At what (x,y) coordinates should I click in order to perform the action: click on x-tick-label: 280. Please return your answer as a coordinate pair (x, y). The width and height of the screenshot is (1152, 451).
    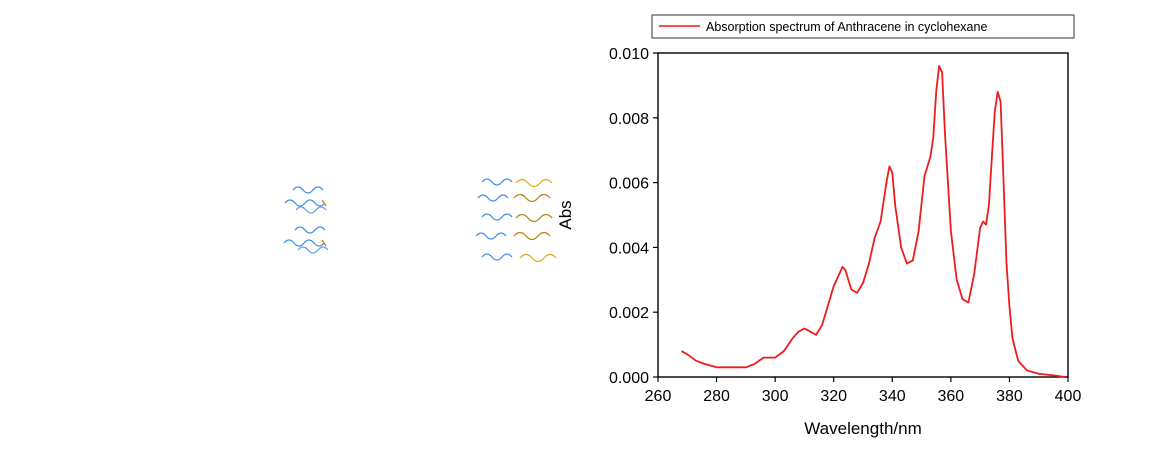
    Looking at the image, I should click on (716, 396).